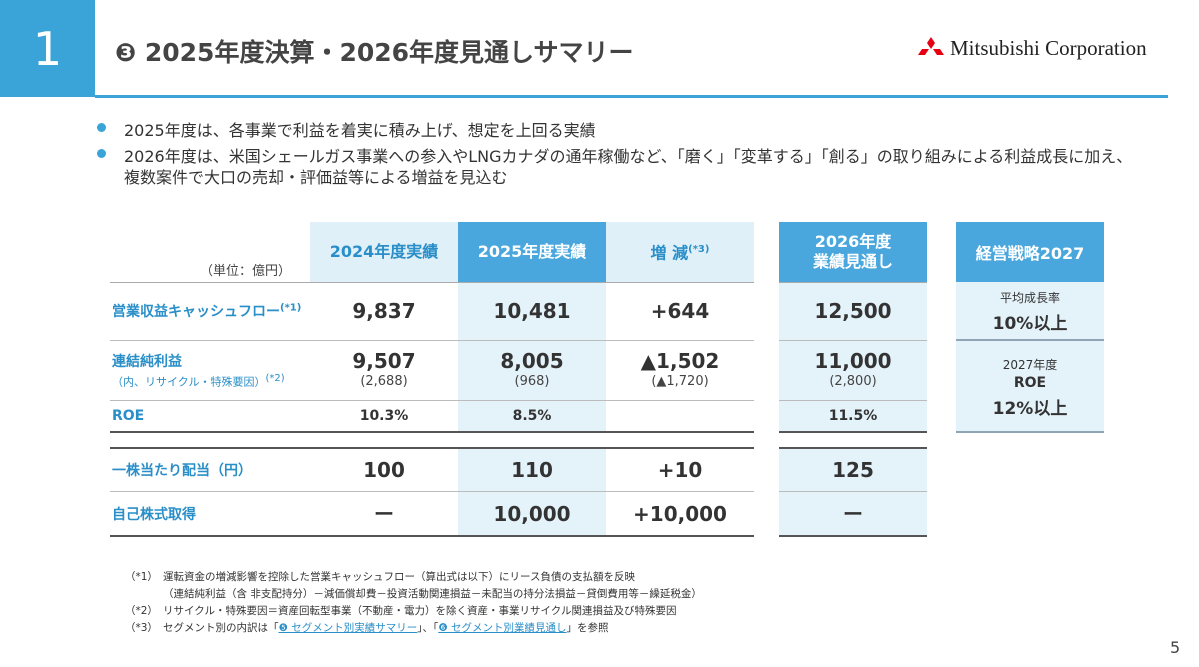  I want to click on cell-value: 10,000, so click(532, 514).